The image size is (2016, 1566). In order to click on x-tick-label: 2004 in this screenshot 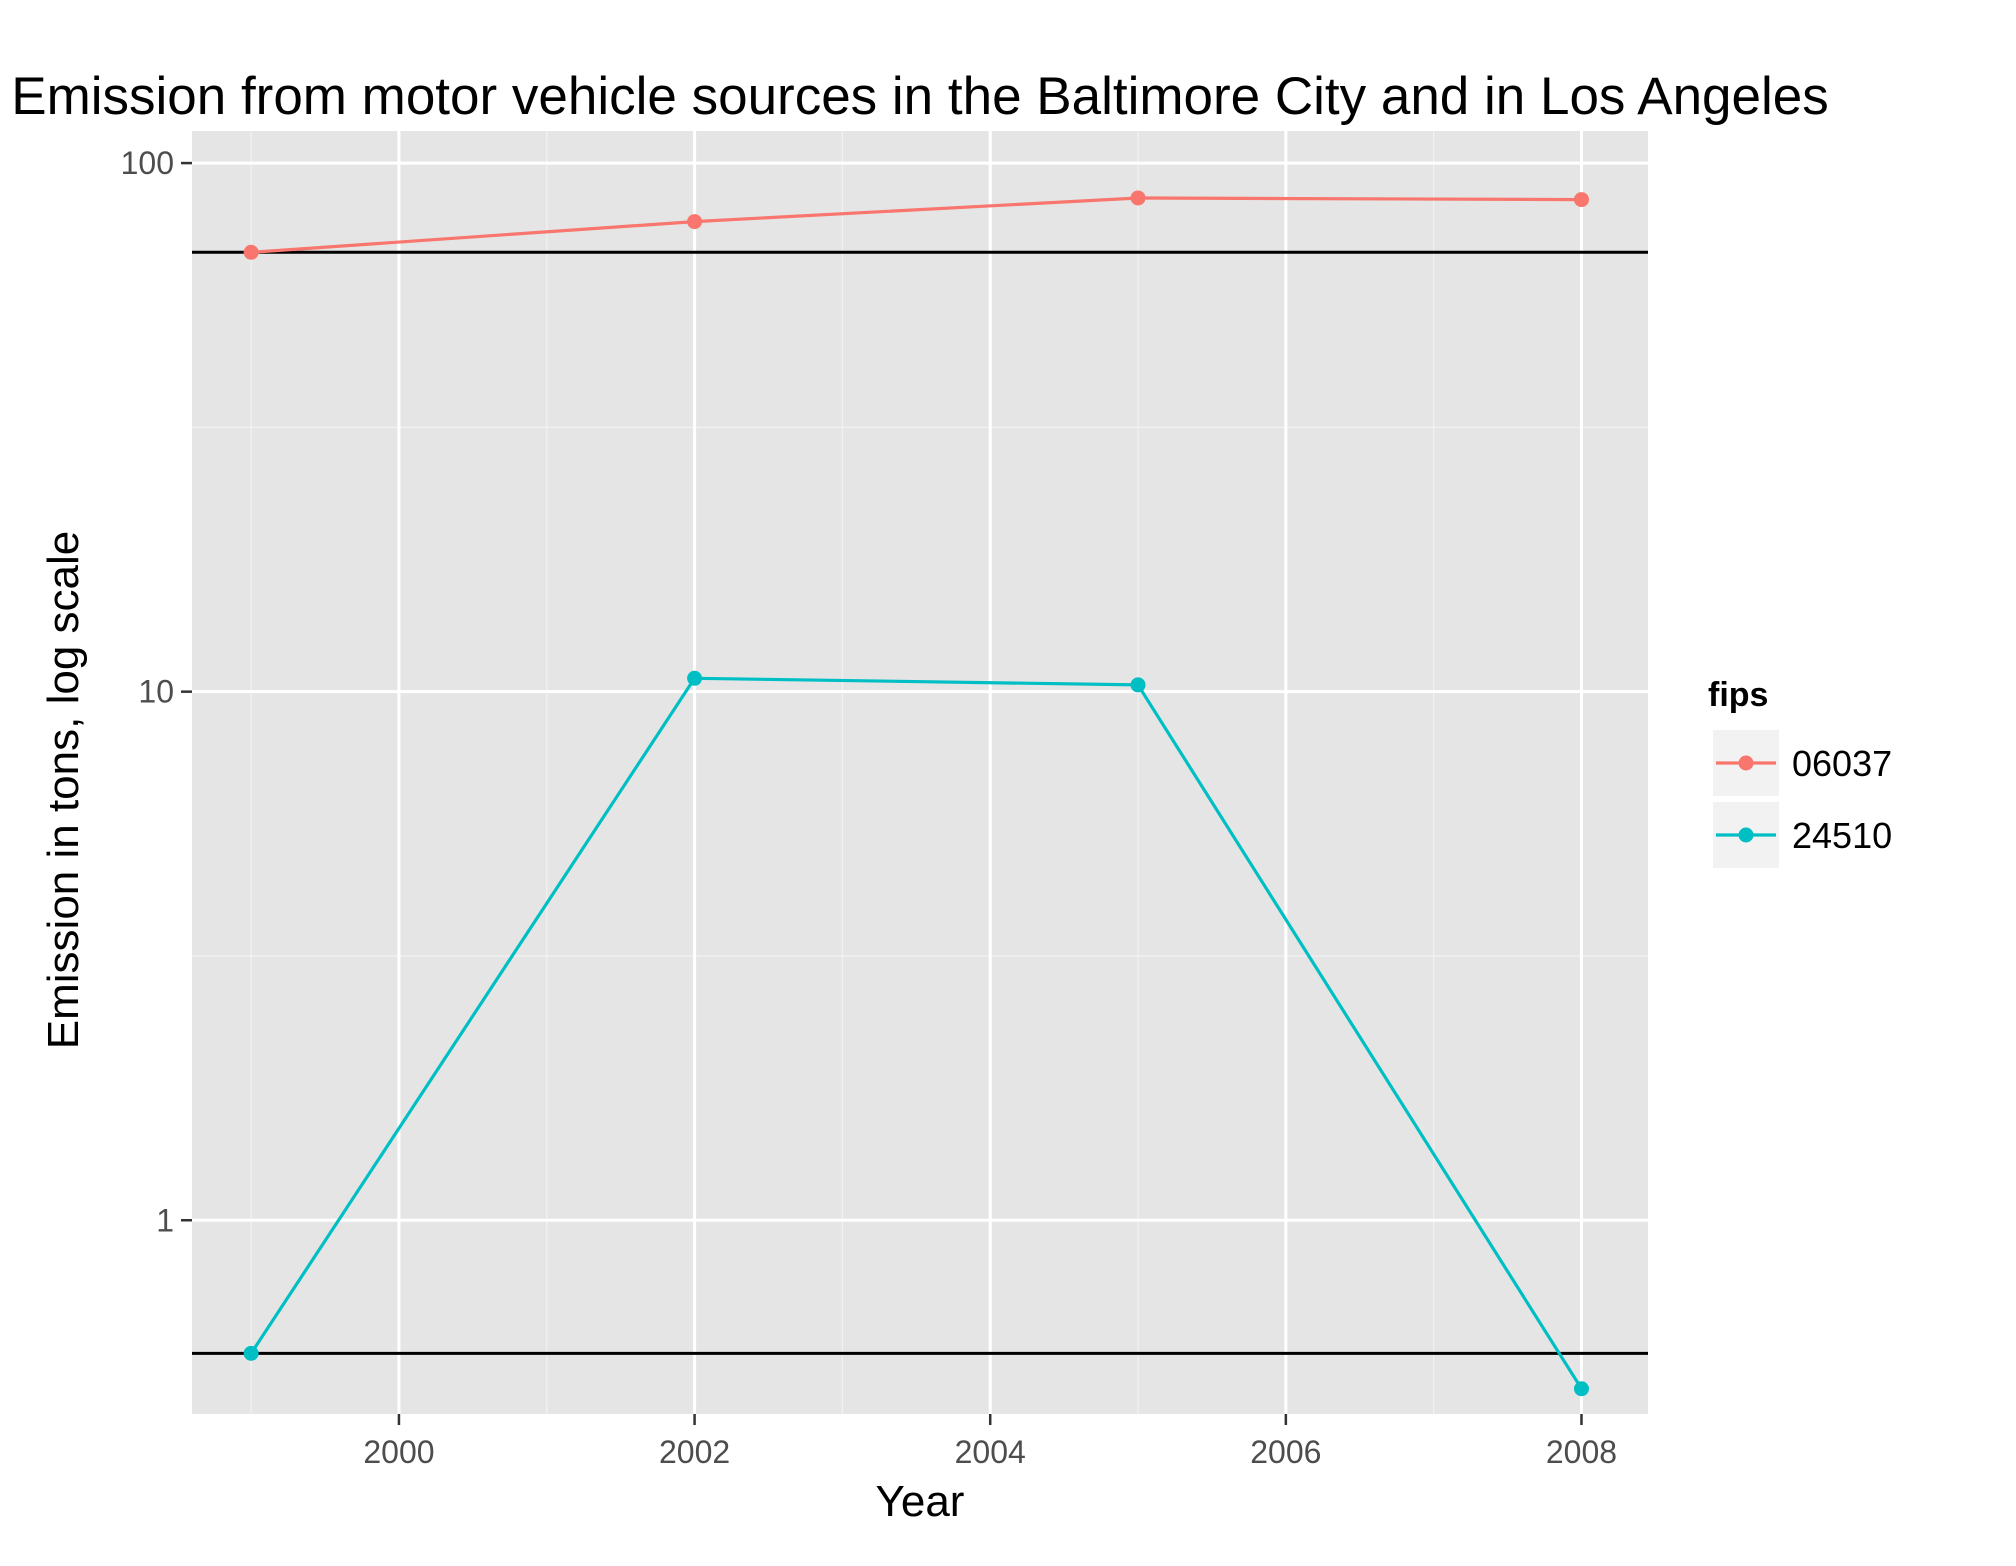, I will do `click(990, 1452)`.